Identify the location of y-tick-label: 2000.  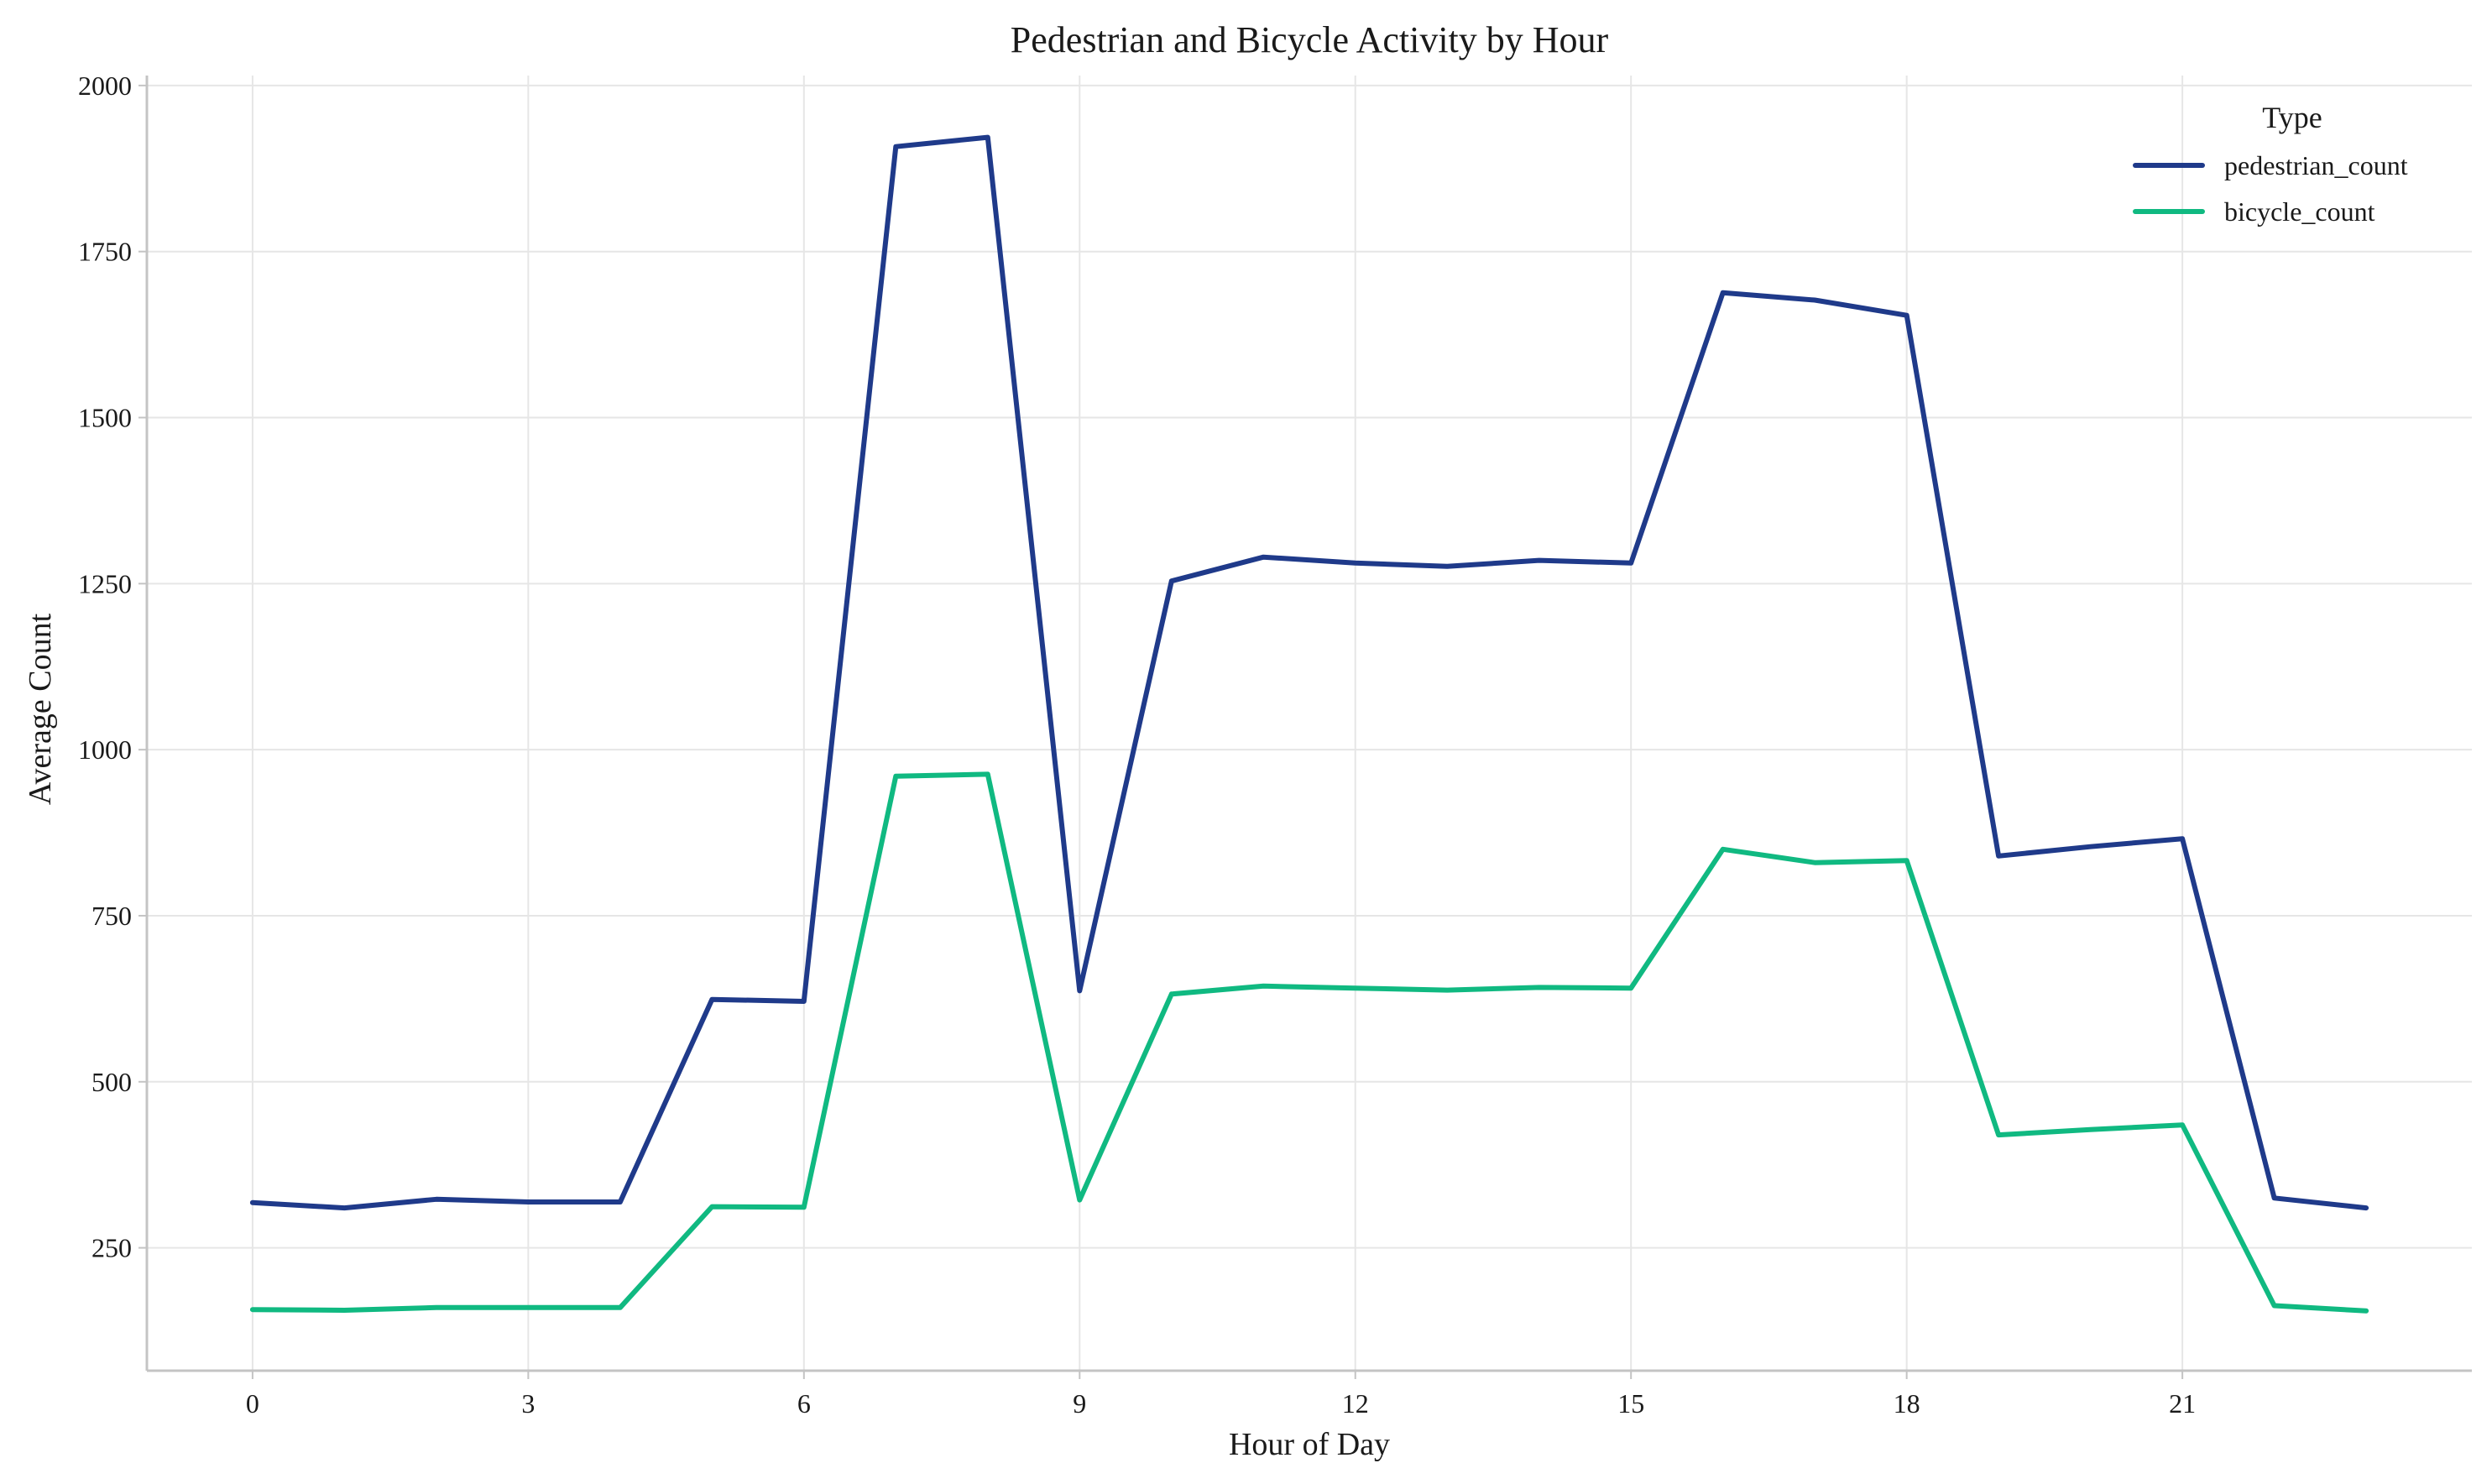
(105, 86).